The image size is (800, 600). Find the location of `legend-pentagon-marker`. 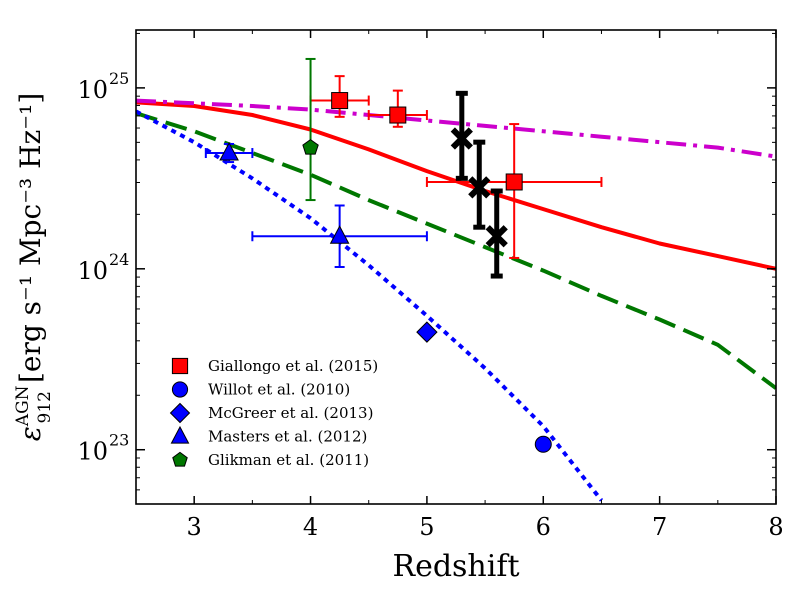

legend-pentagon-marker is located at coordinates (180, 459).